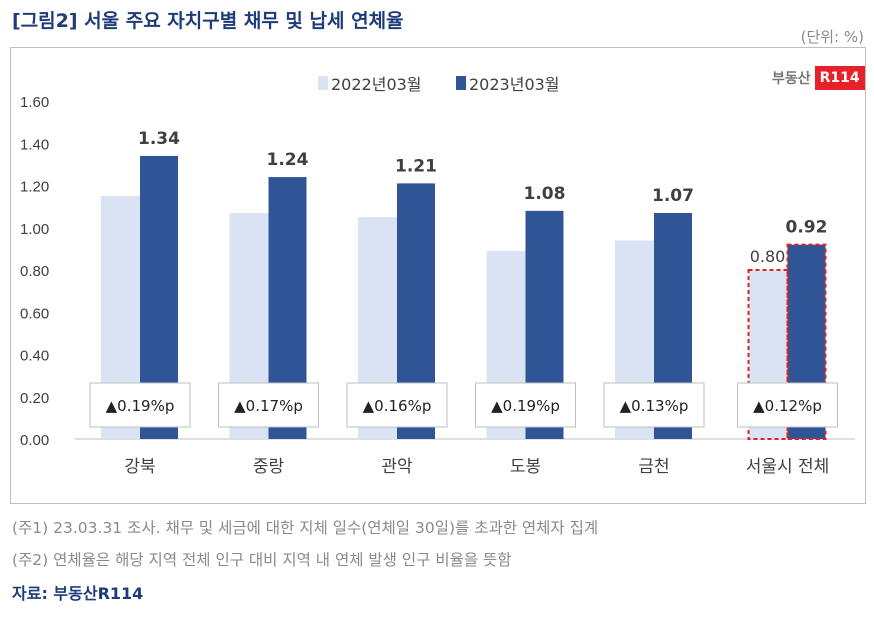 Image resolution: width=874 pixels, height=627 pixels. What do you see at coordinates (768, 354) in the screenshot?
I see `highlight-box-2022` at bounding box center [768, 354].